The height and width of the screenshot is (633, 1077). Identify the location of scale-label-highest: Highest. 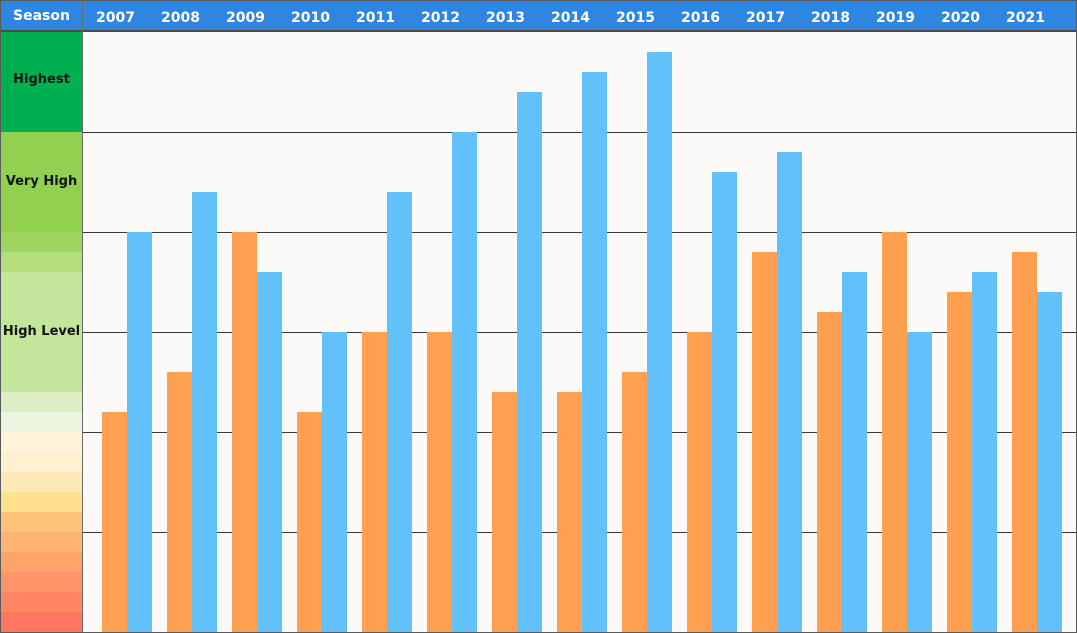
(41, 79).